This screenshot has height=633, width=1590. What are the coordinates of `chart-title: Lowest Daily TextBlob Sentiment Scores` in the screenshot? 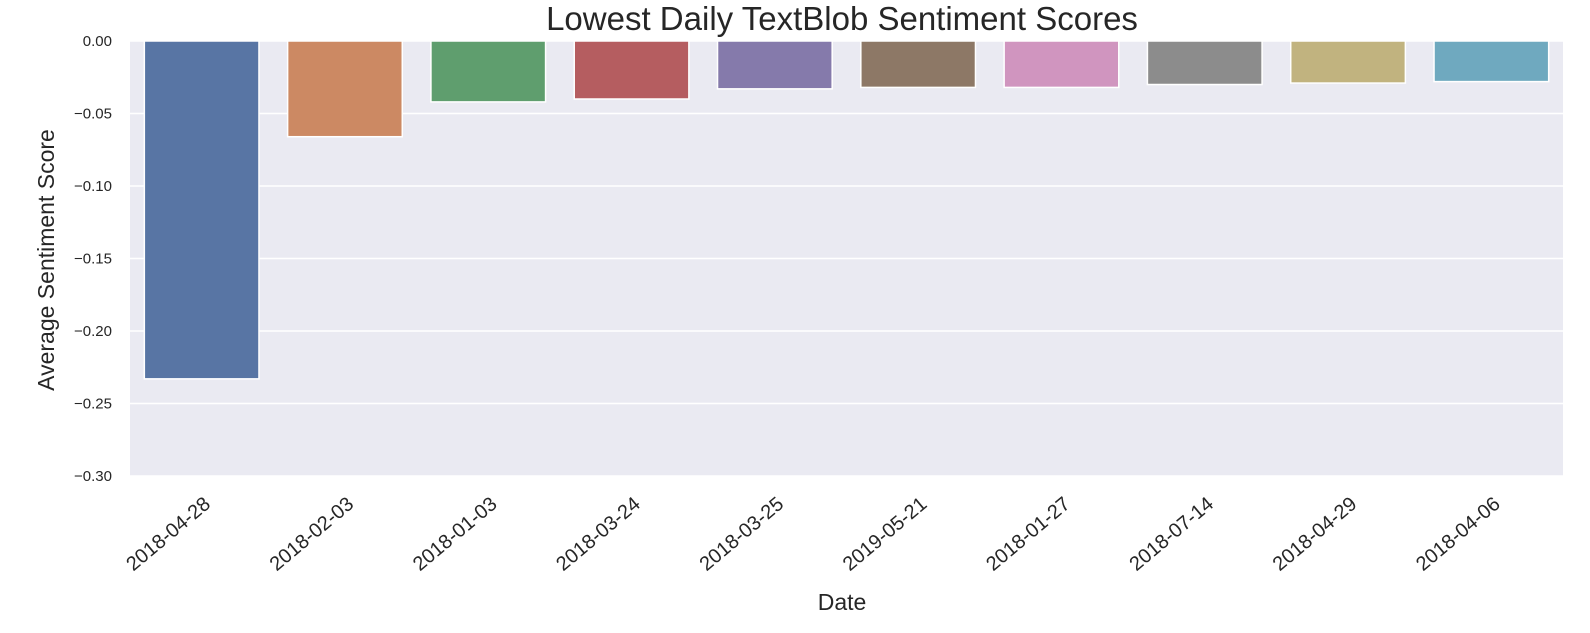 It's located at (842, 18).